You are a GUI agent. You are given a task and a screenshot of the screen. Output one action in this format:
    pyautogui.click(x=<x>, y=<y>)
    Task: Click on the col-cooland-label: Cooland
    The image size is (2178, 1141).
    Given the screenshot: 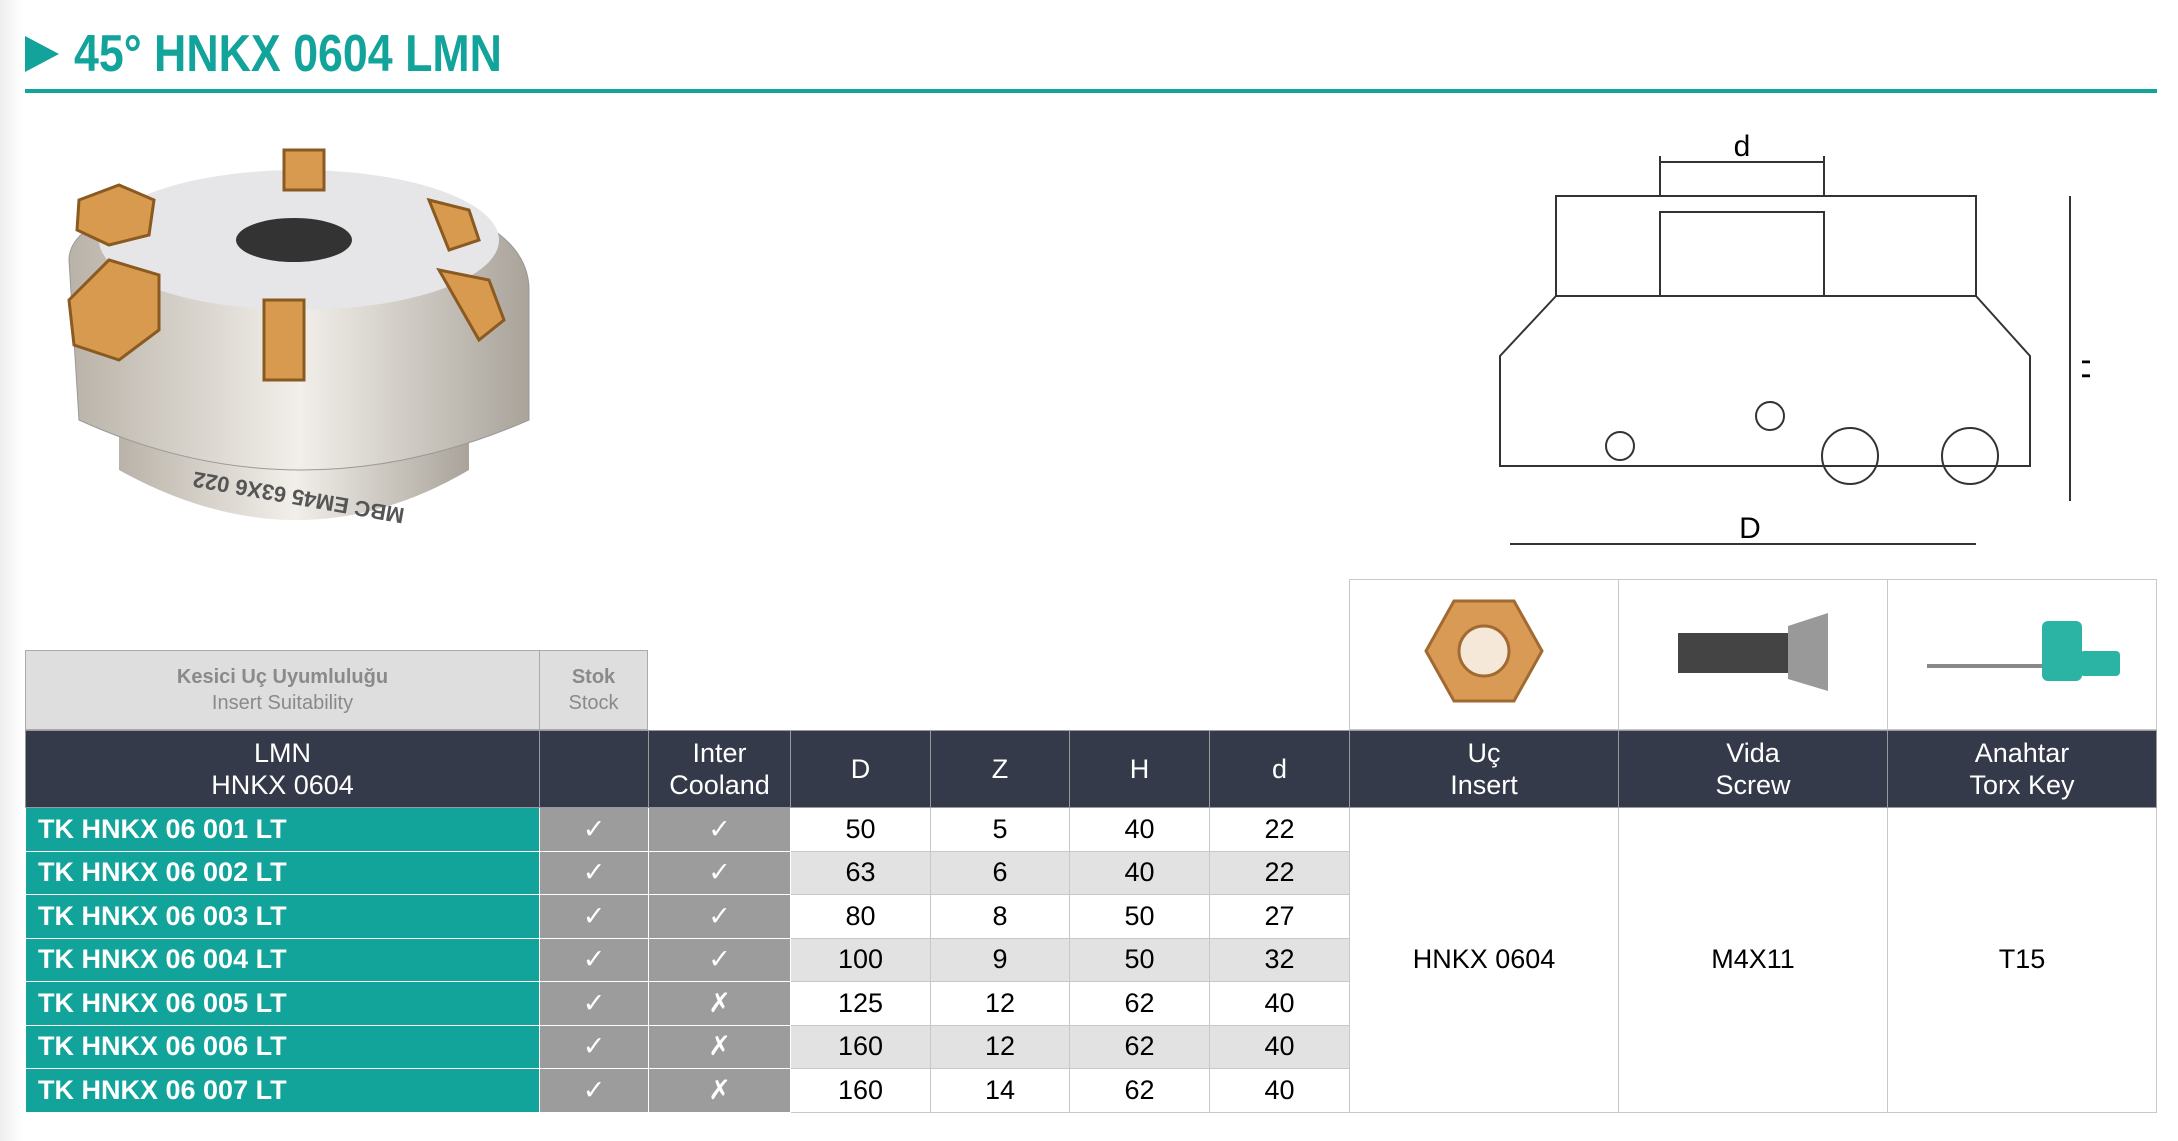 What is the action you would take?
    pyautogui.click(x=719, y=785)
    